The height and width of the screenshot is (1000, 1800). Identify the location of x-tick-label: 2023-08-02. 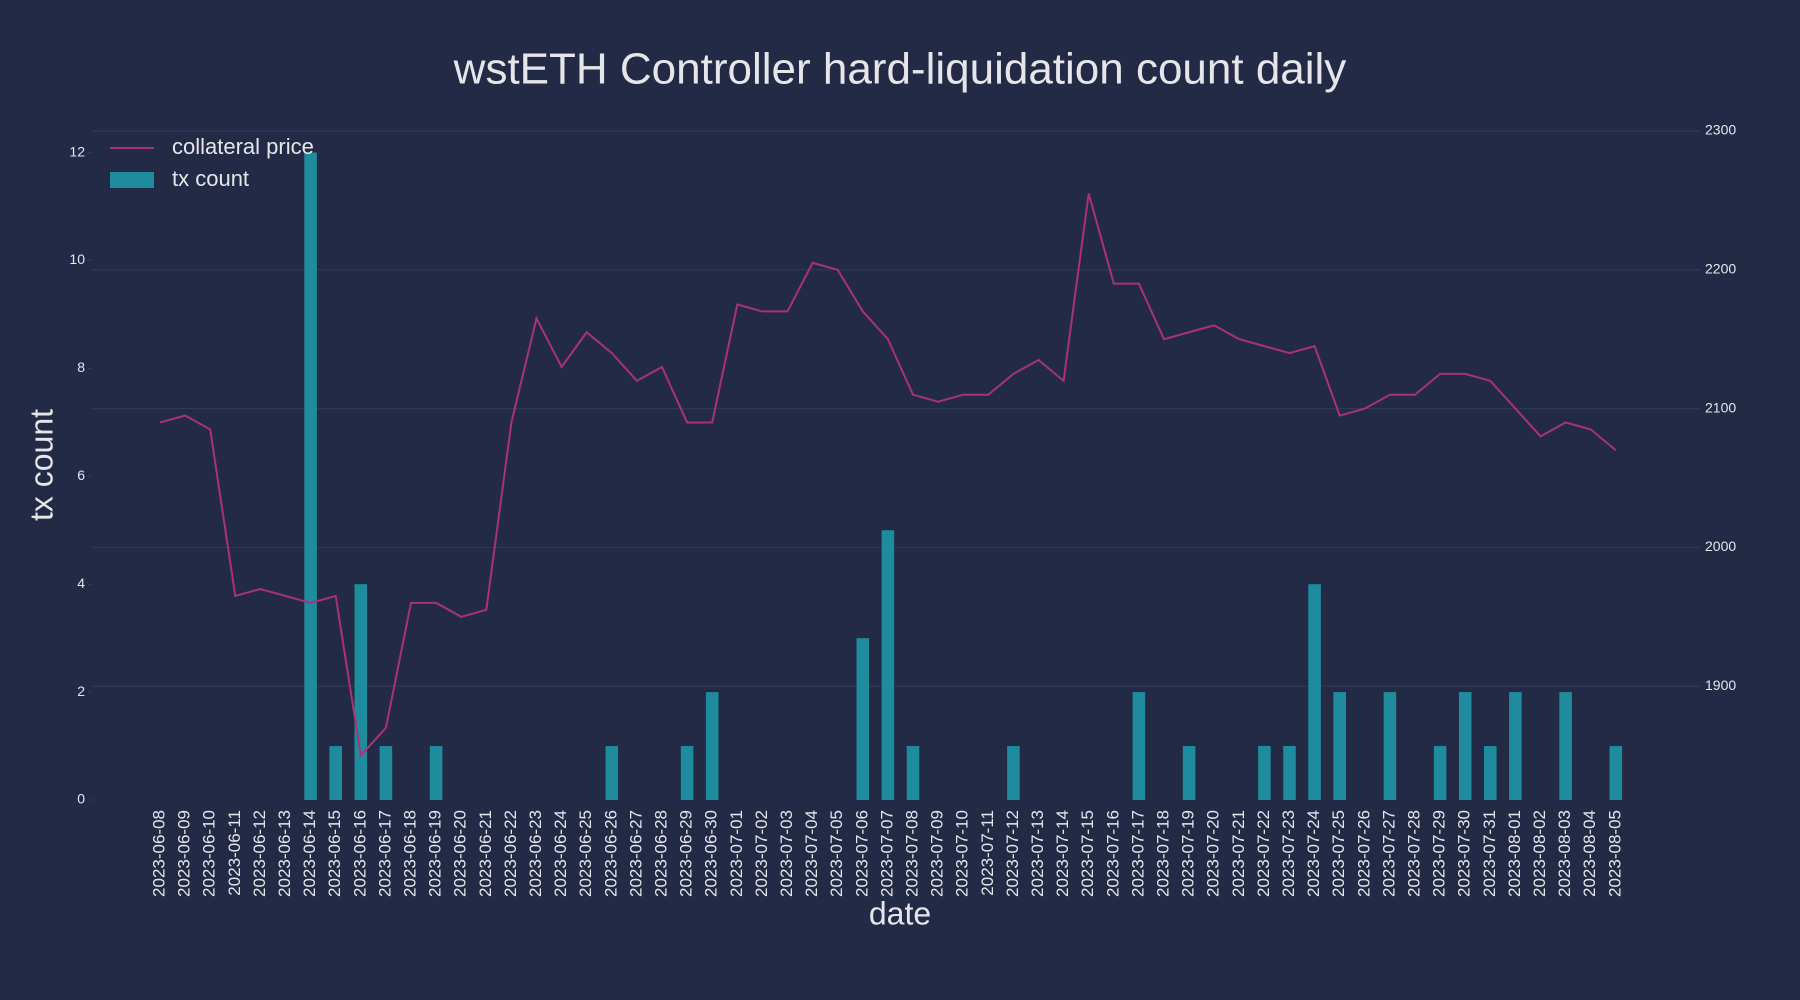
(1539, 853).